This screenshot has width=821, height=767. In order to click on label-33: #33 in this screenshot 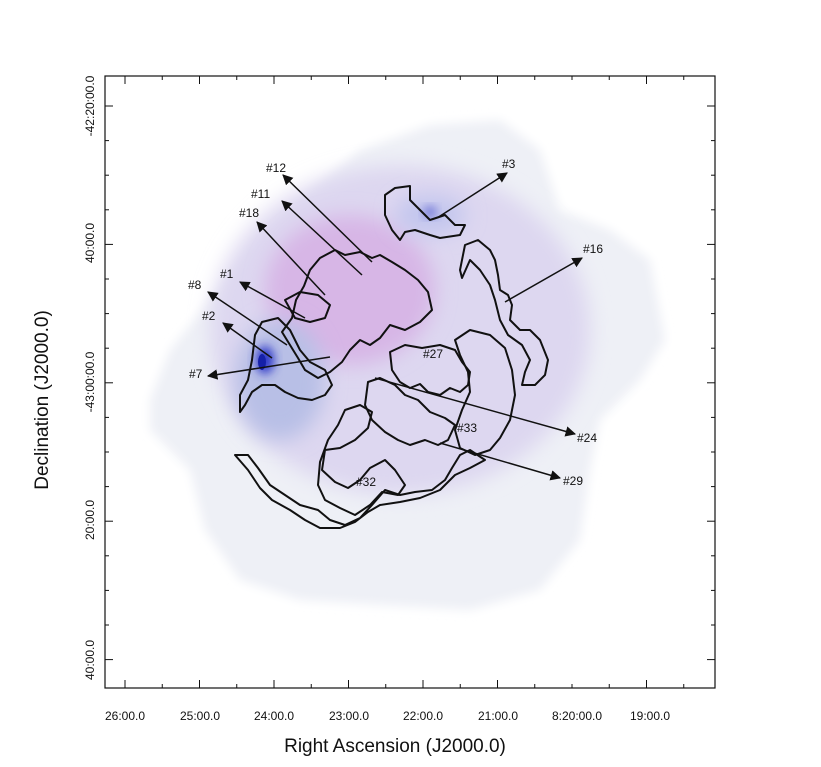, I will do `click(467, 428)`.